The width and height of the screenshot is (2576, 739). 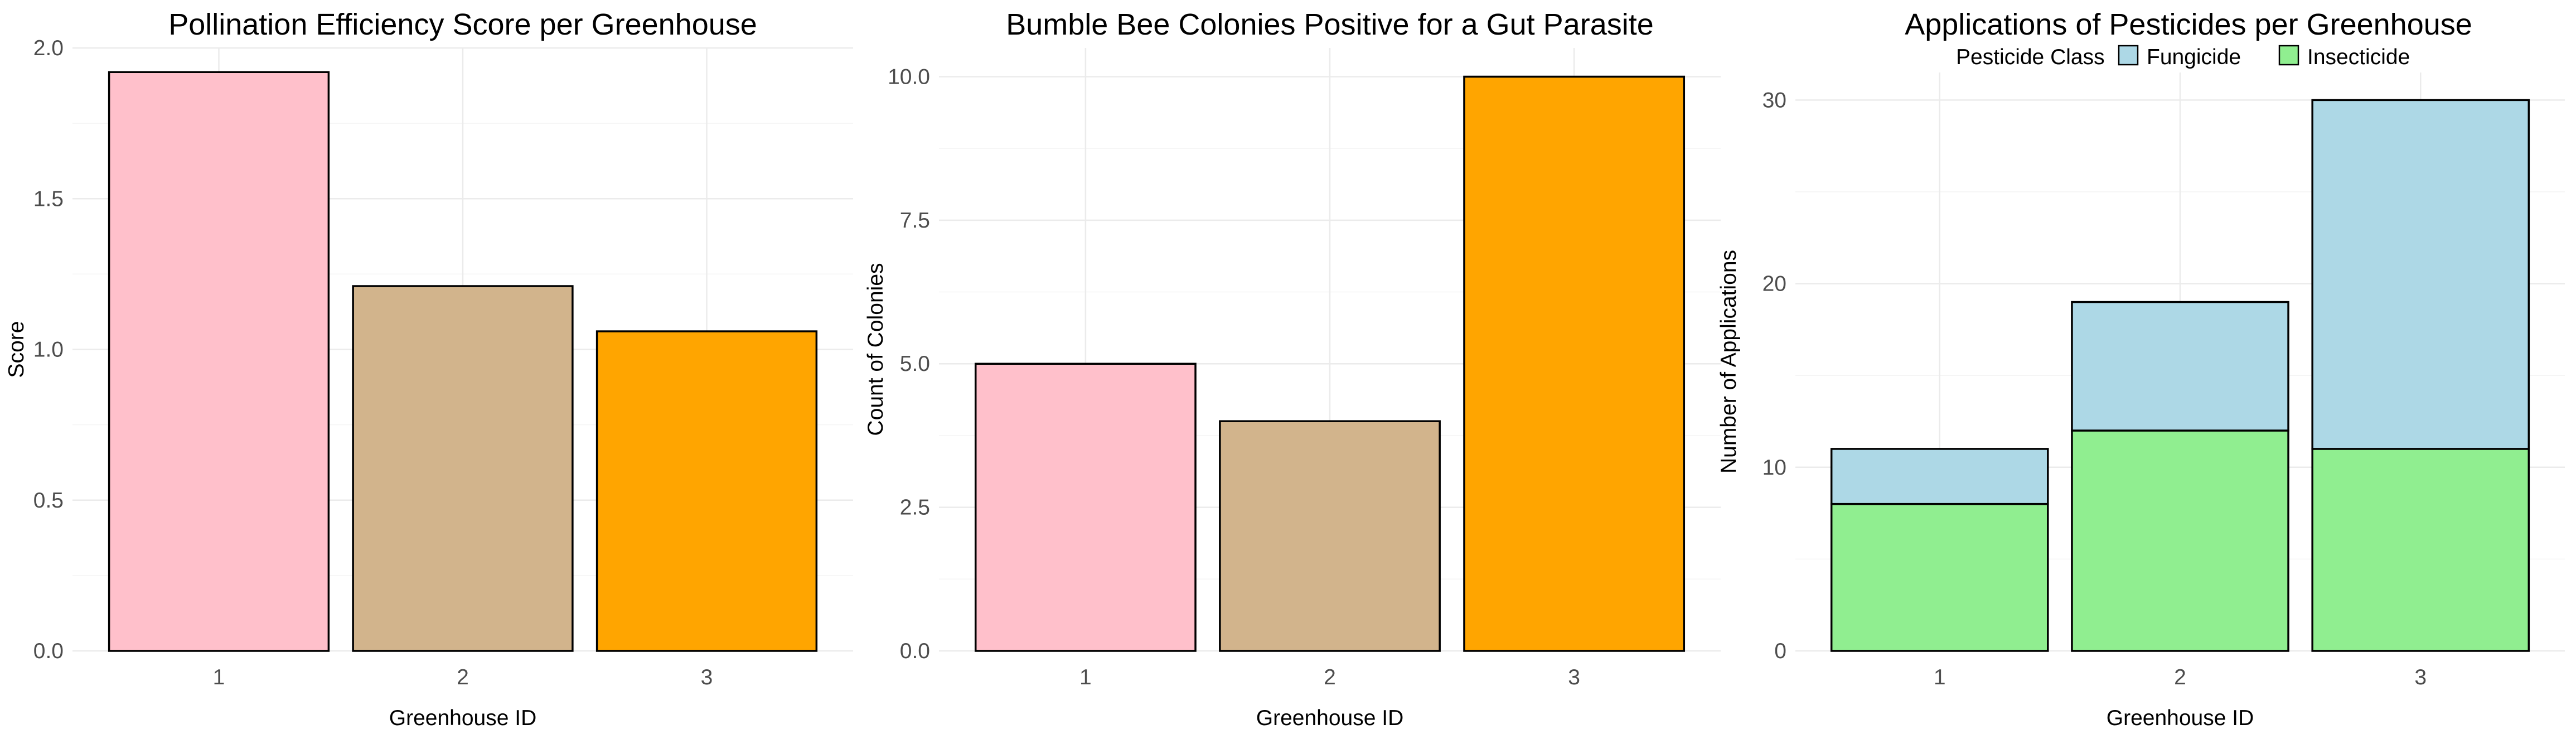 I want to click on y-tick-label: 1.0, so click(x=48, y=350).